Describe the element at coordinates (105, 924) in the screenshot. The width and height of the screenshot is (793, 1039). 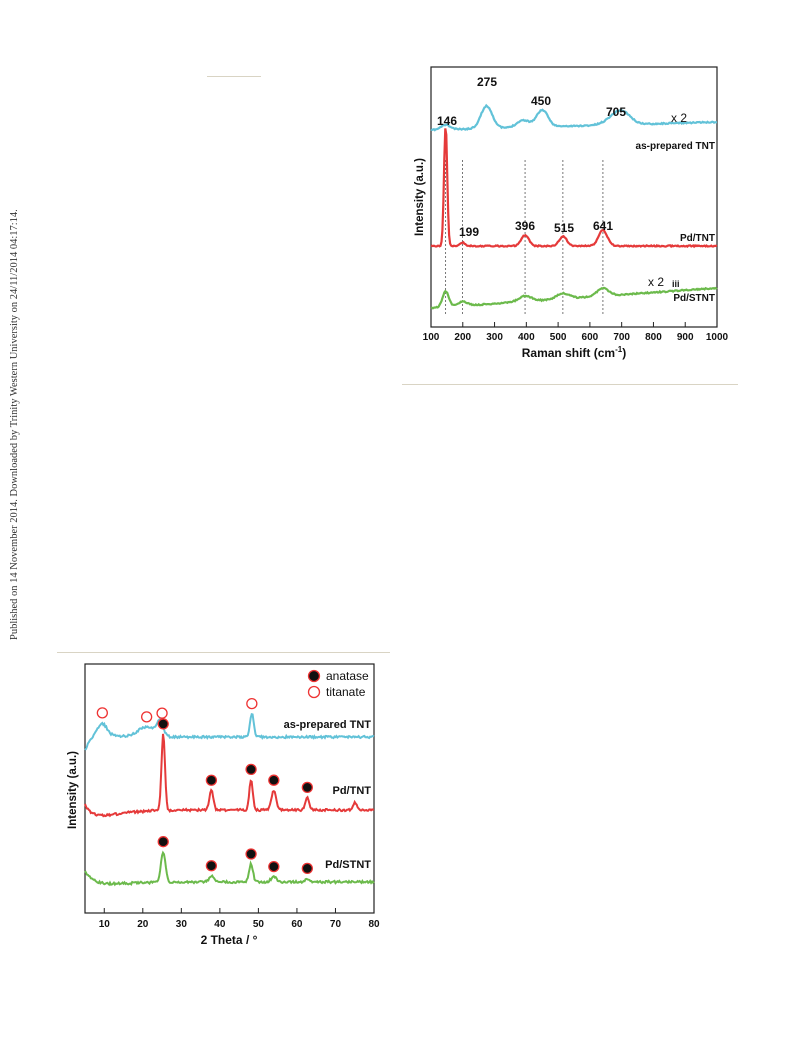
I see `xrd-x-tick-label: 10` at that location.